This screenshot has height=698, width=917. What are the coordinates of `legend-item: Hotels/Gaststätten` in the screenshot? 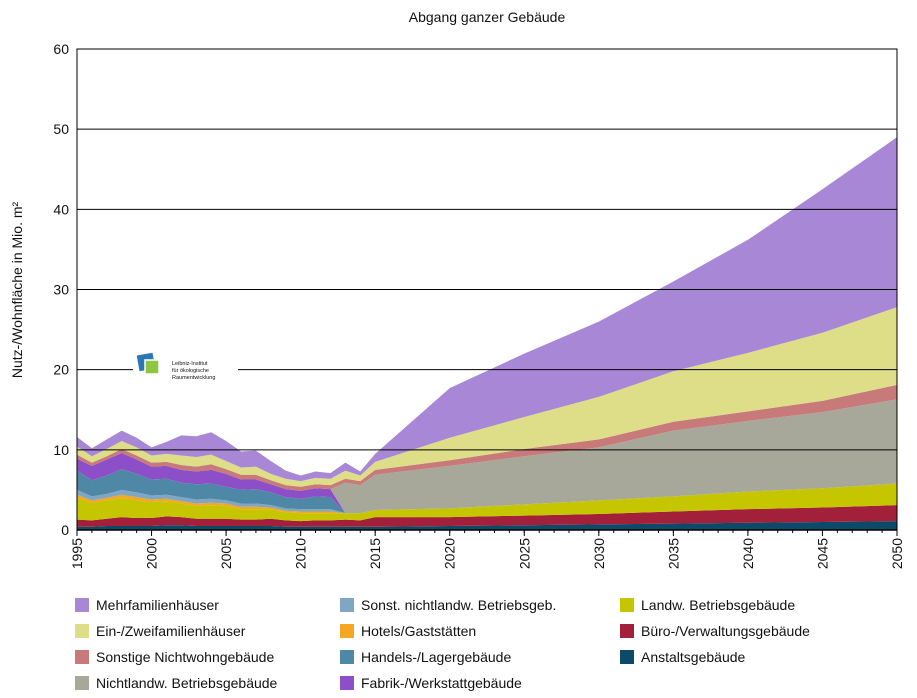 It's located at (408, 631).